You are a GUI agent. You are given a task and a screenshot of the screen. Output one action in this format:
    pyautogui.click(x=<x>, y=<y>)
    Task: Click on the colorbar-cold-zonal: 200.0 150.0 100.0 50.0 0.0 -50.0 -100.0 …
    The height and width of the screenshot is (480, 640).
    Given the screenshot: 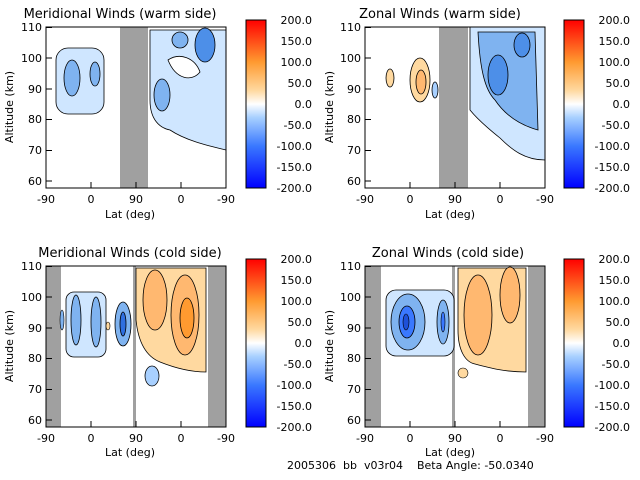 What is the action you would take?
    pyautogui.click(x=597, y=343)
    